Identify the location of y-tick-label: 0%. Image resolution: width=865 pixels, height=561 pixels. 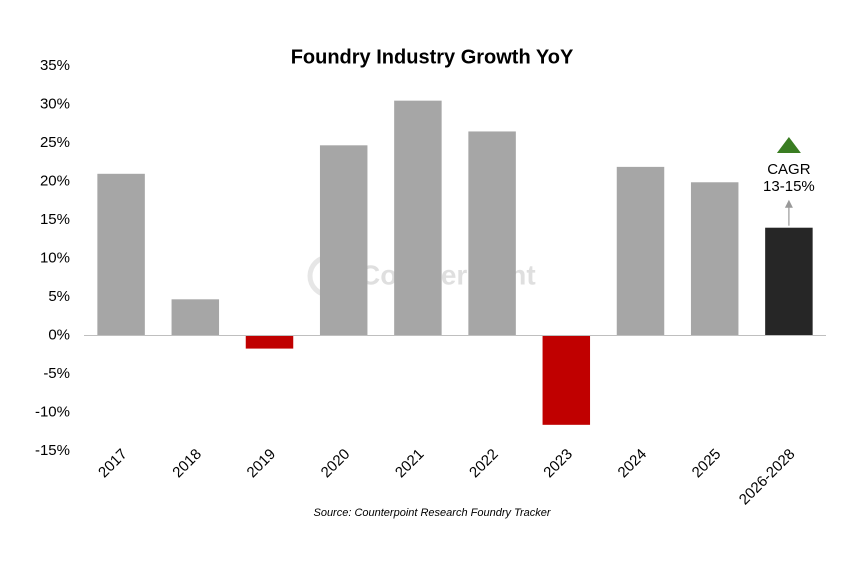
(59, 334).